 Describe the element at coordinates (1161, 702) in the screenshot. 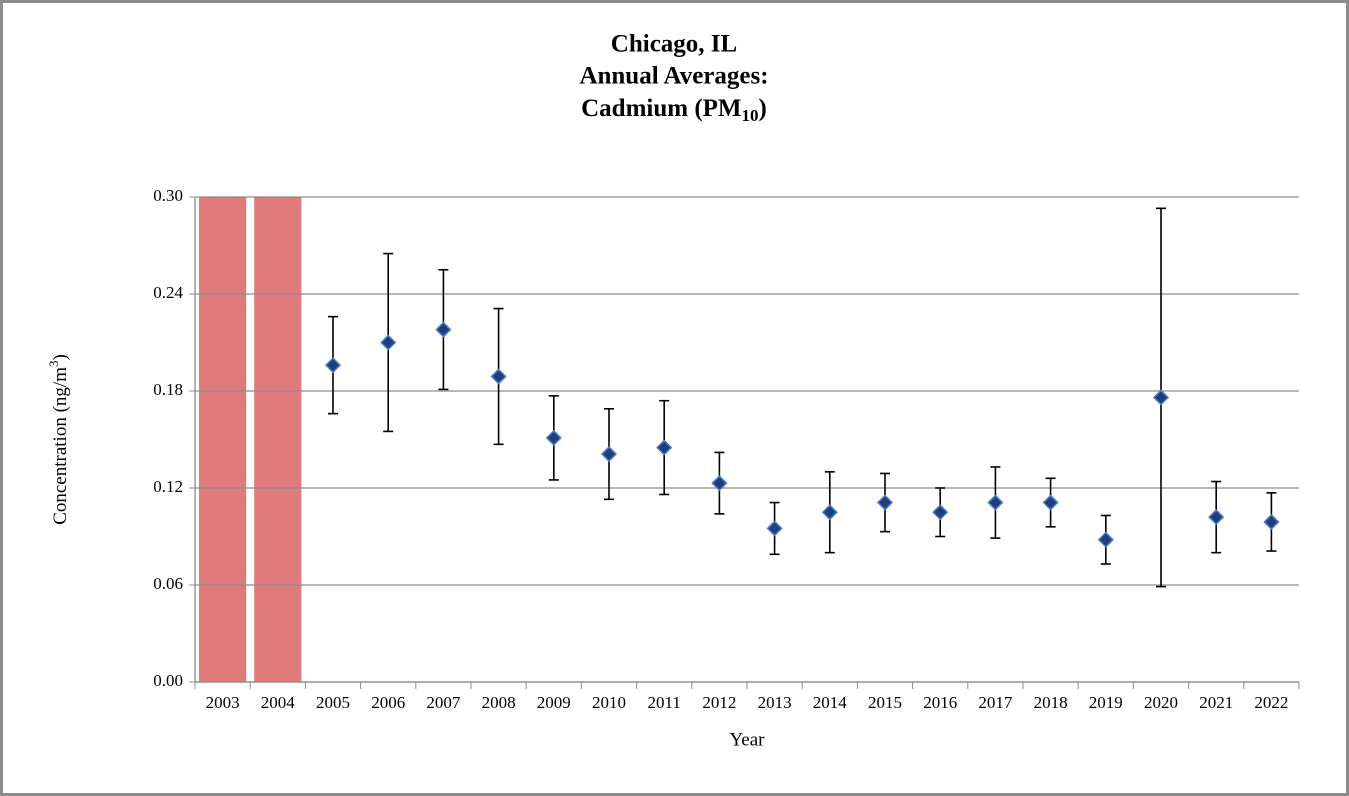

I see `x-tick-label: 2020` at that location.